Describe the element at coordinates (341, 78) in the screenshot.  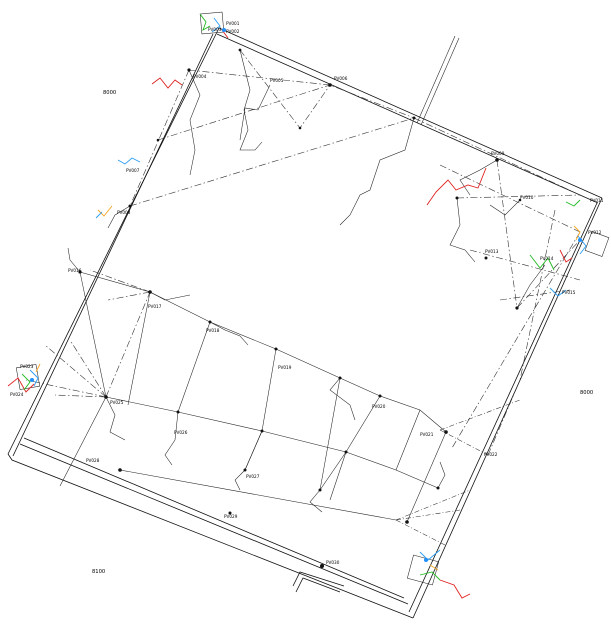
I see `point-label: PV006` at that location.